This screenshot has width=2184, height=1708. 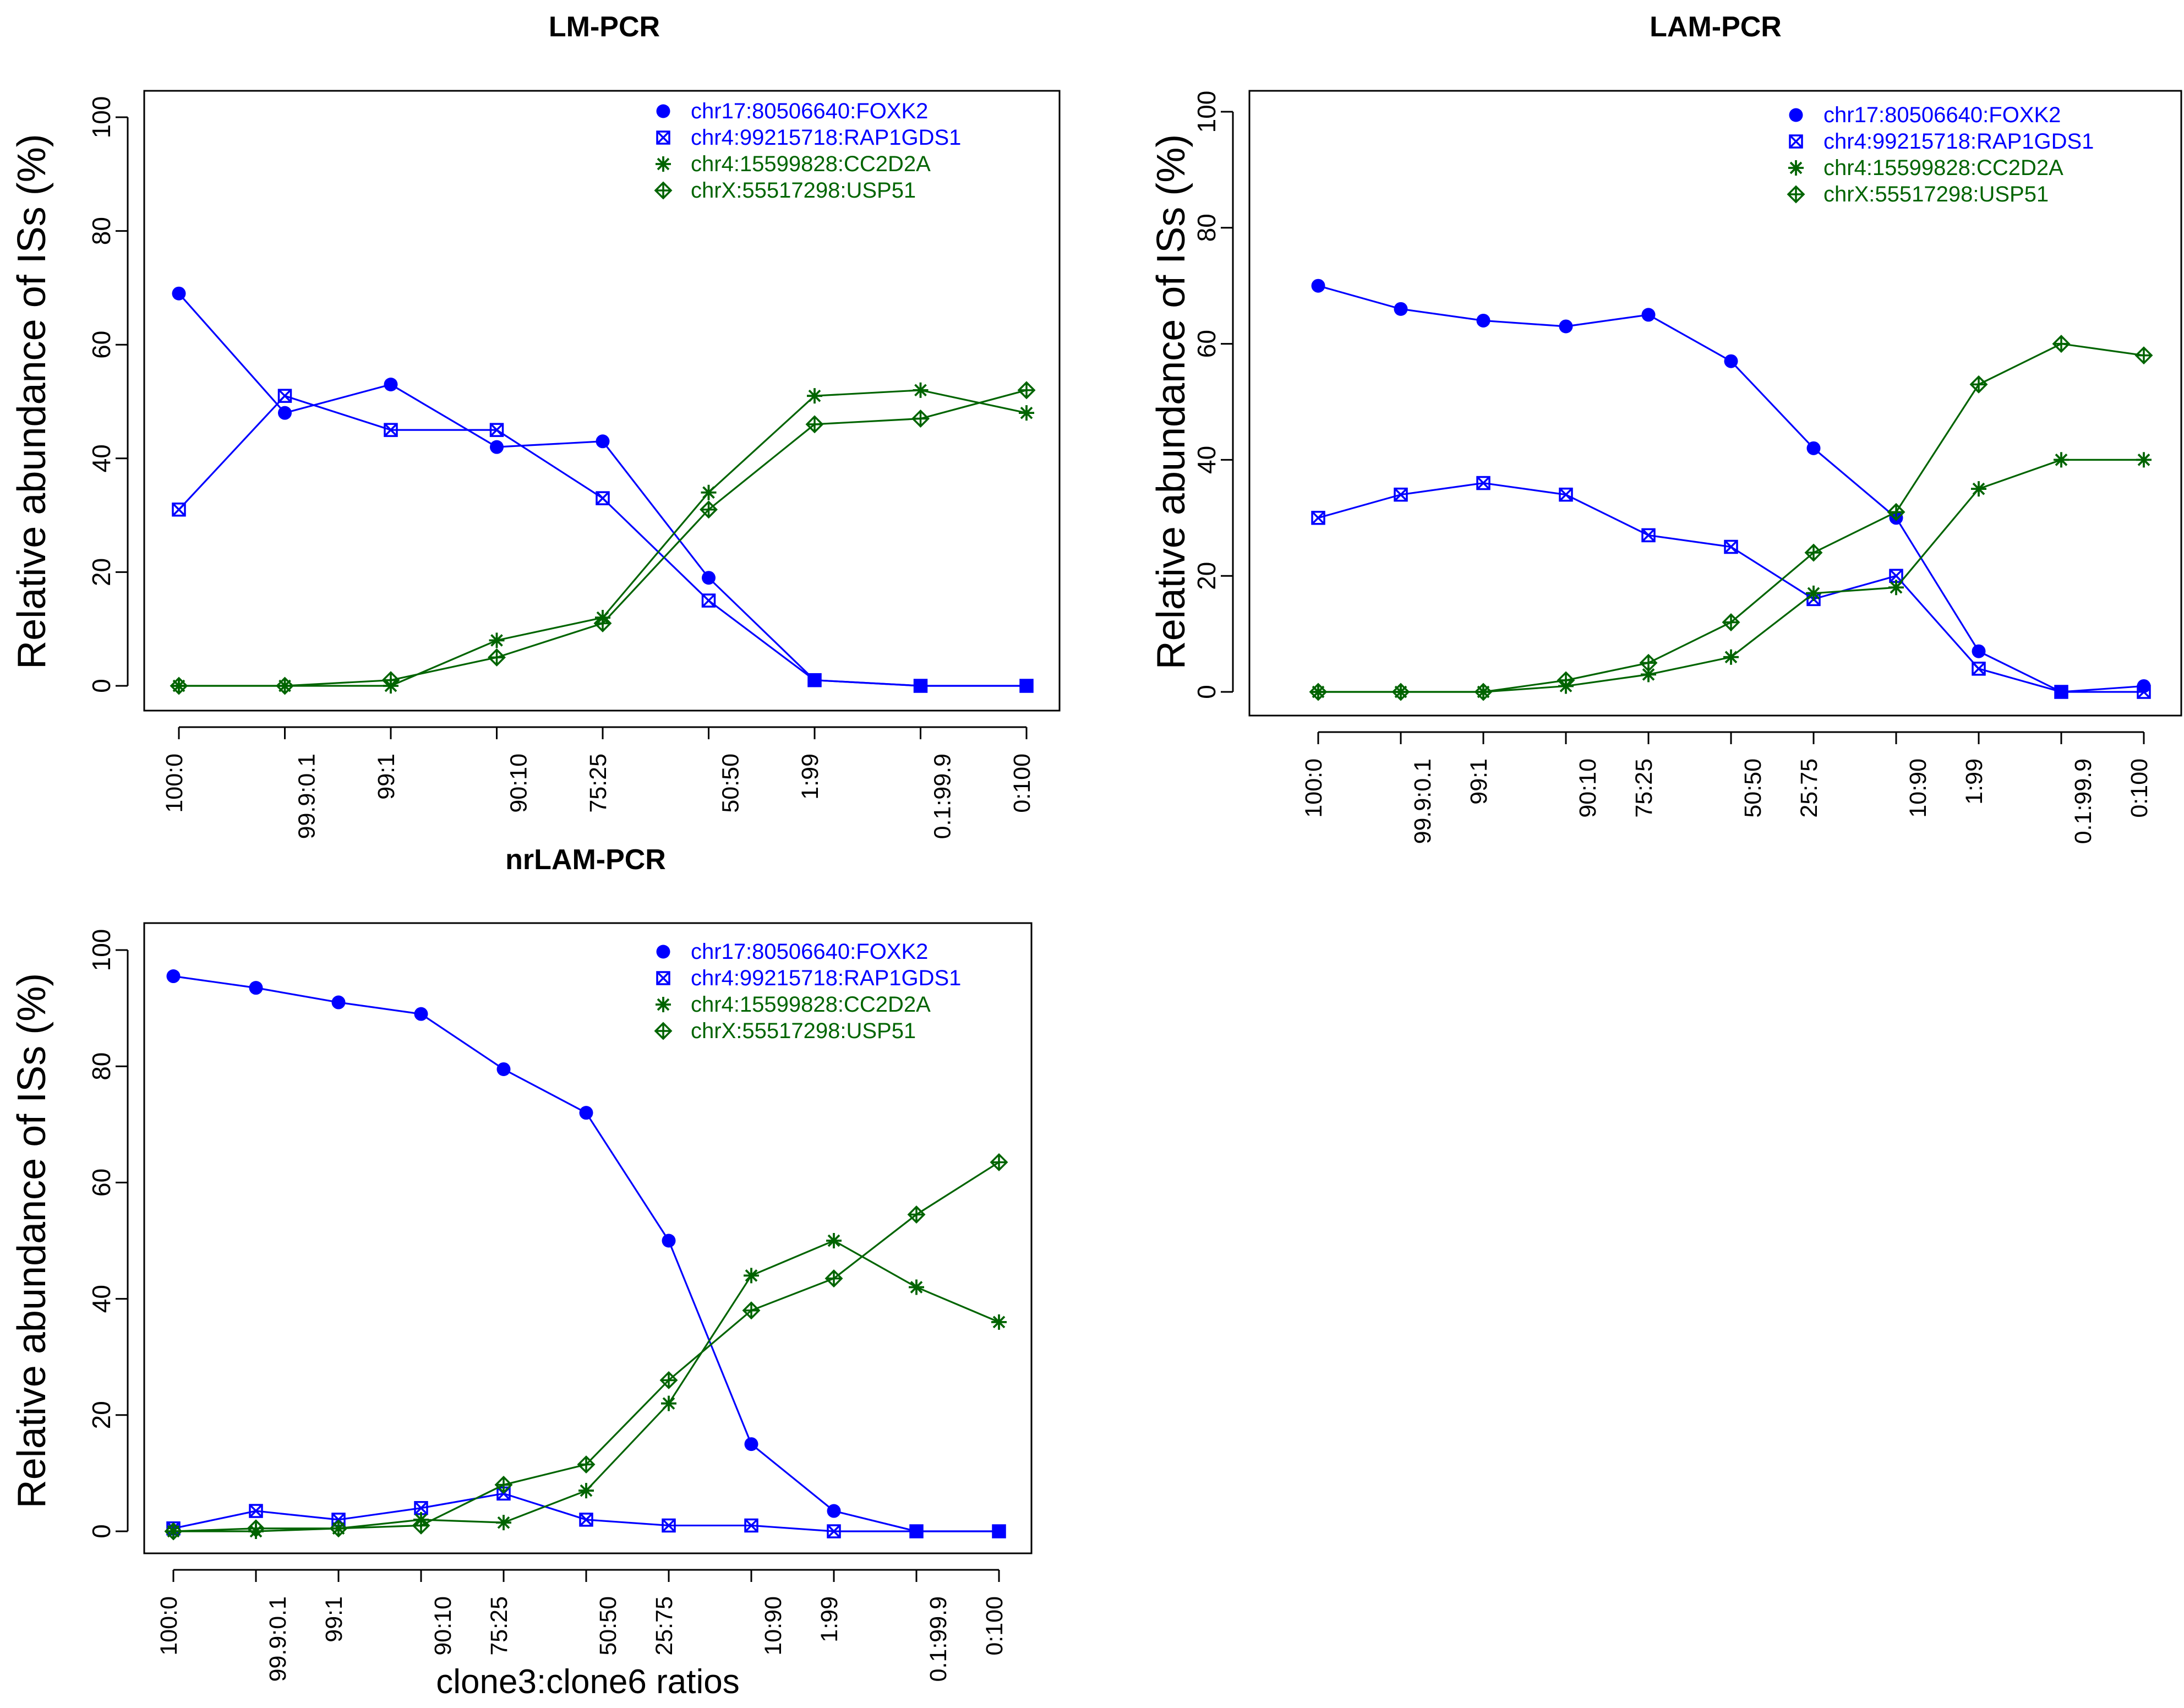 I want to click on chart-title: nrLAM-PCR, so click(x=585, y=860).